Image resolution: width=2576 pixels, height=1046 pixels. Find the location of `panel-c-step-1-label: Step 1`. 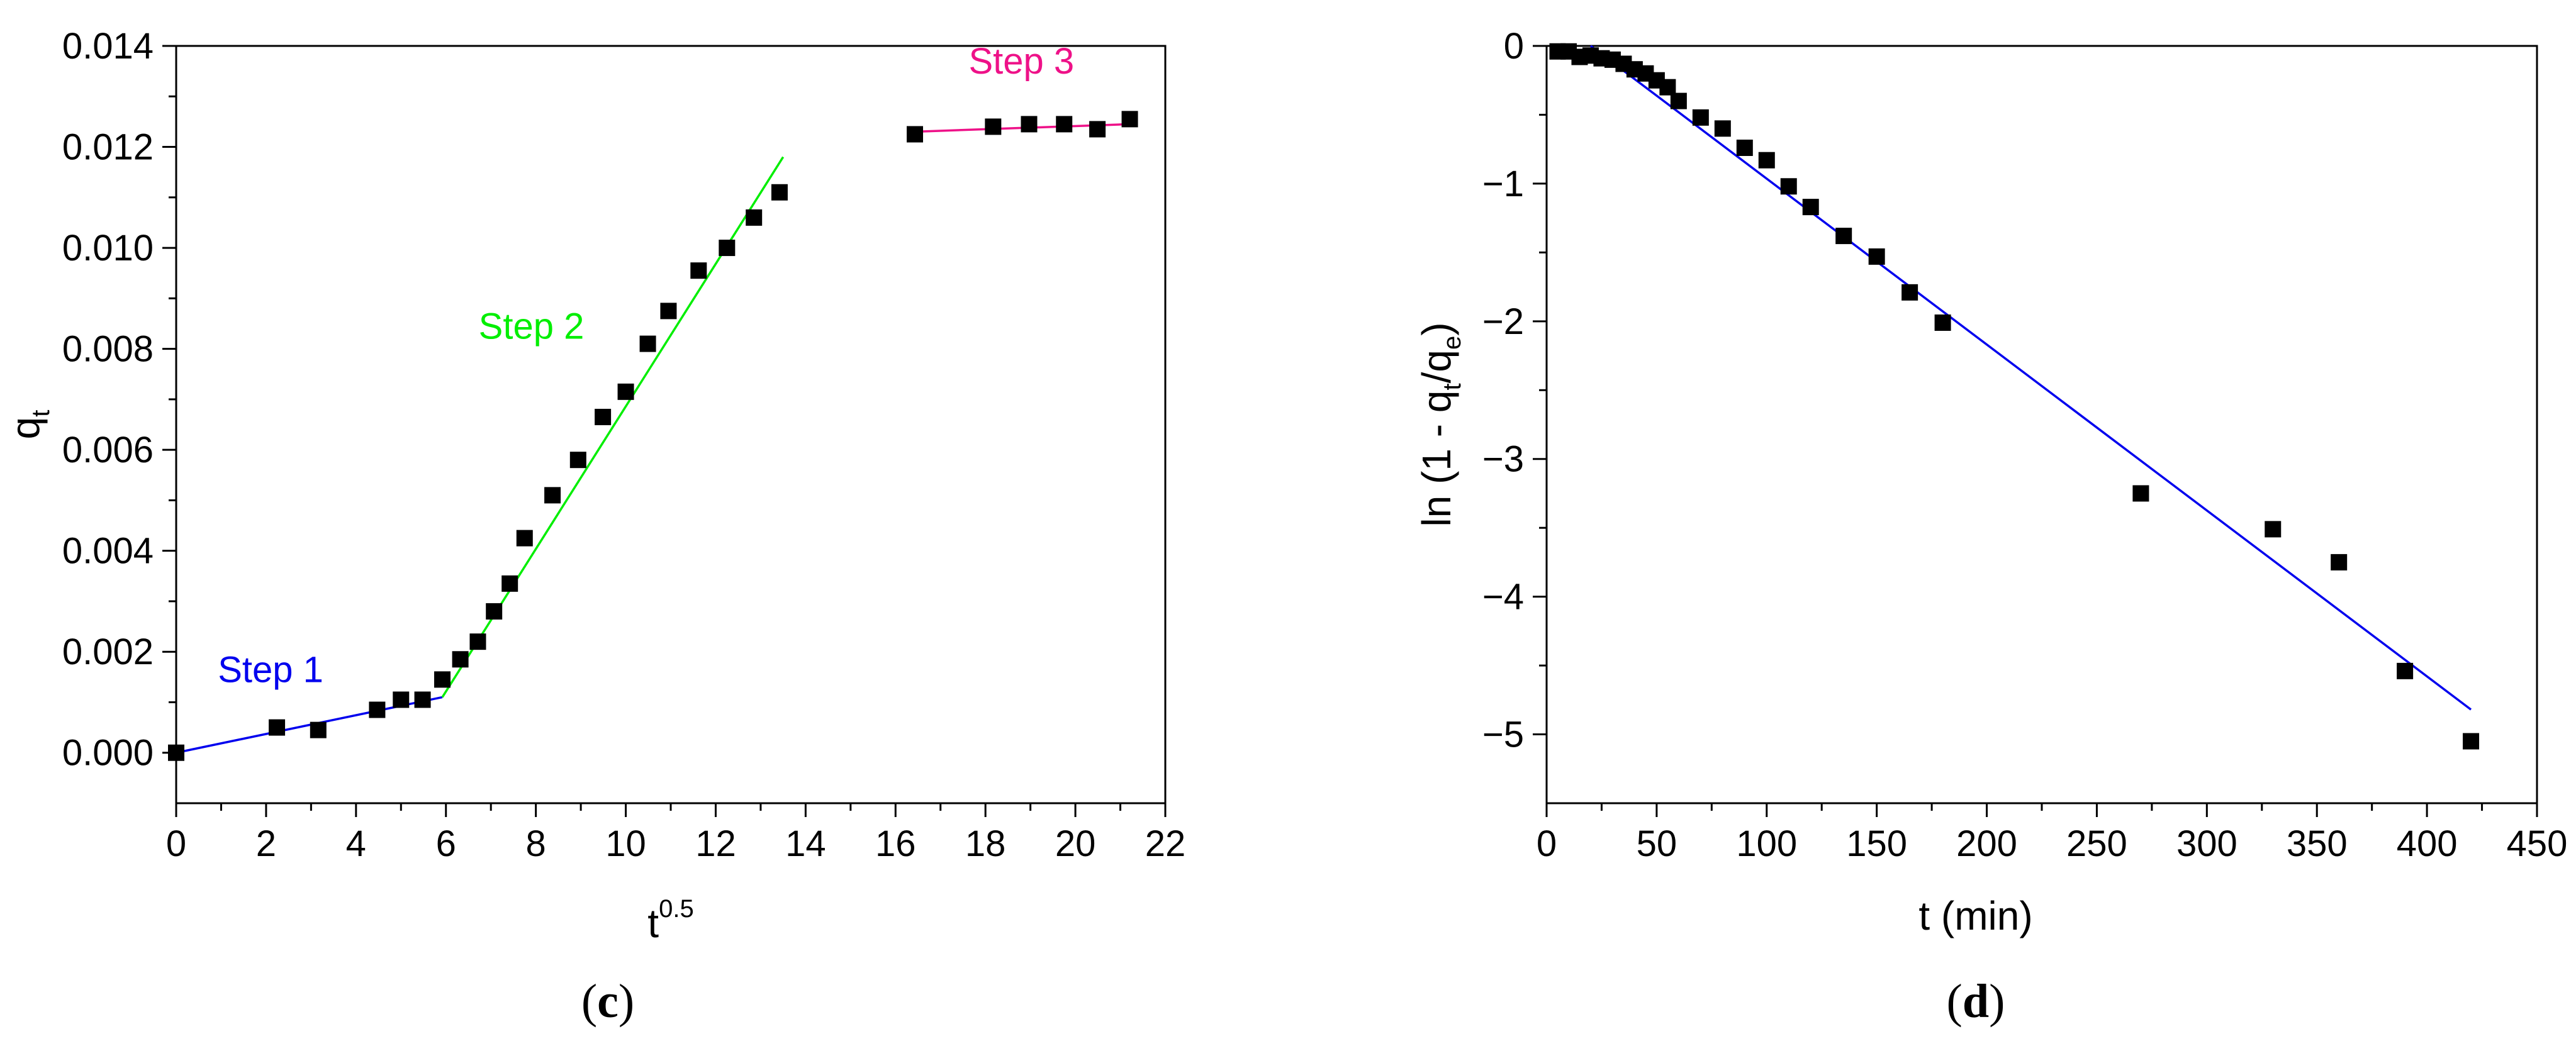

panel-c-step-1-label: Step 1 is located at coordinates (270, 670).